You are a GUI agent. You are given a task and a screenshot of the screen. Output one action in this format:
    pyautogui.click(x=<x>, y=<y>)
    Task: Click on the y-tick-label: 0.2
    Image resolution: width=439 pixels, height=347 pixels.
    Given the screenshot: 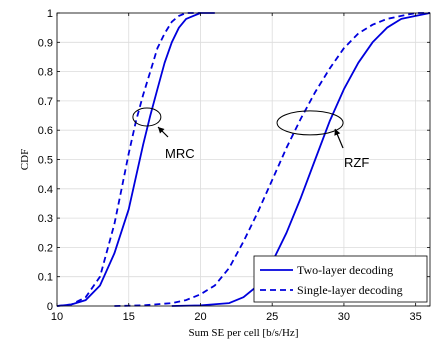 What is the action you would take?
    pyautogui.click(x=45, y=248)
    